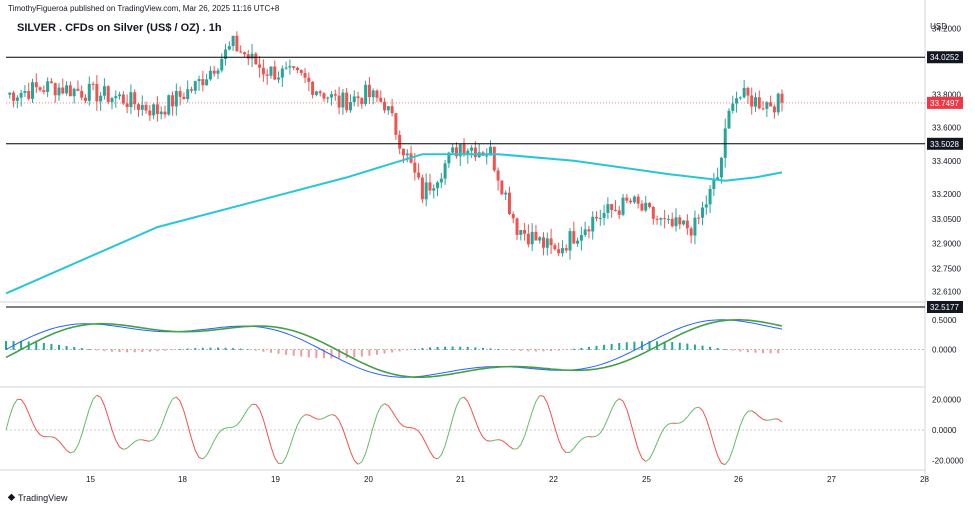 Image resolution: width=975 pixels, height=509 pixels. I want to click on footer-brand: ⬥ TradingView, so click(38, 497).